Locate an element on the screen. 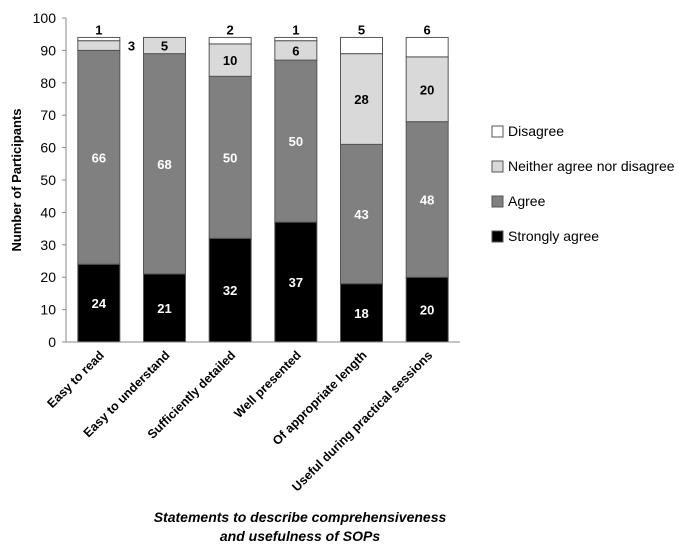 This screenshot has height=546, width=678. y-axis-ticks: 0 10 20 30 40 50 60 70 80 90 100 is located at coordinates (49, 180).